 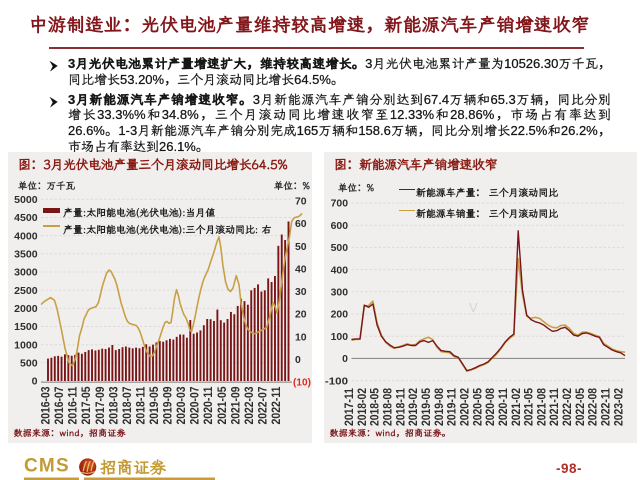 What do you see at coordinates (26, 236) in the screenshot?
I see `svg-text: 4000` at bounding box center [26, 236].